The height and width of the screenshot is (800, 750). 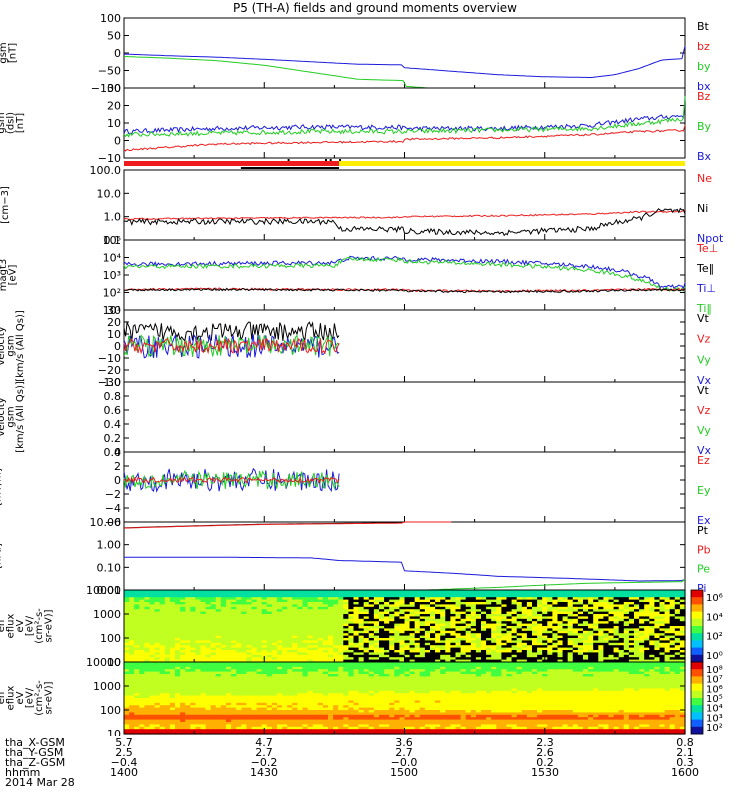 What do you see at coordinates (512, 163) in the screenshot?
I see `region-segment` at bounding box center [512, 163].